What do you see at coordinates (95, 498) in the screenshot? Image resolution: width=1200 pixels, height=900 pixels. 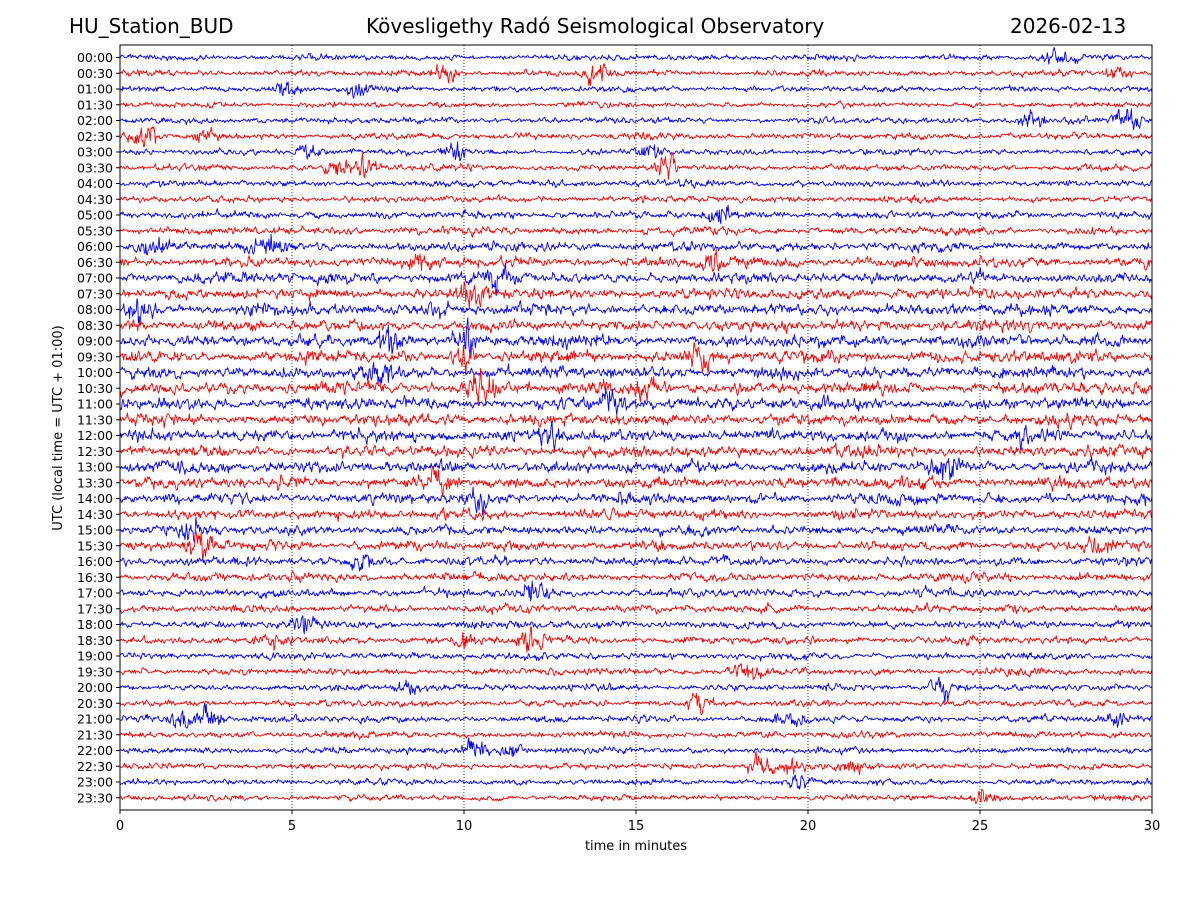 I see `y-tick-label: 14:00` at bounding box center [95, 498].